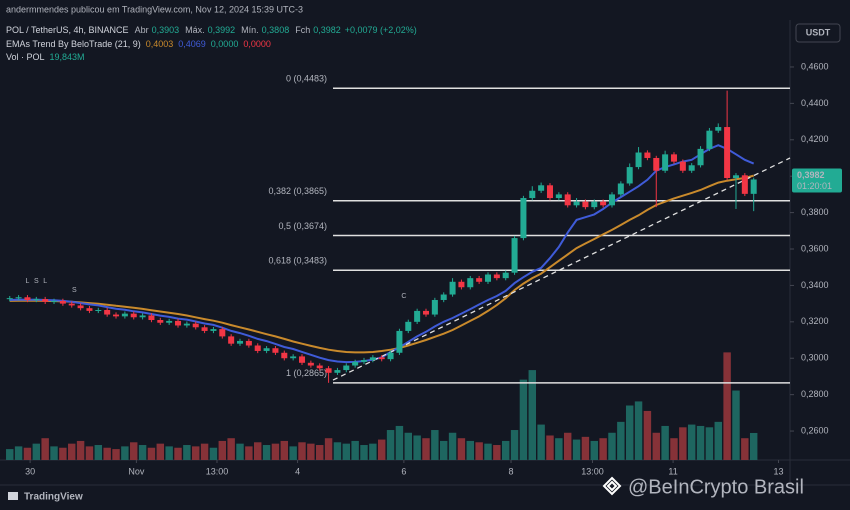 The height and width of the screenshot is (510, 850). Describe the element at coordinates (45, 281) in the screenshot. I see `signal-label: L` at that location.